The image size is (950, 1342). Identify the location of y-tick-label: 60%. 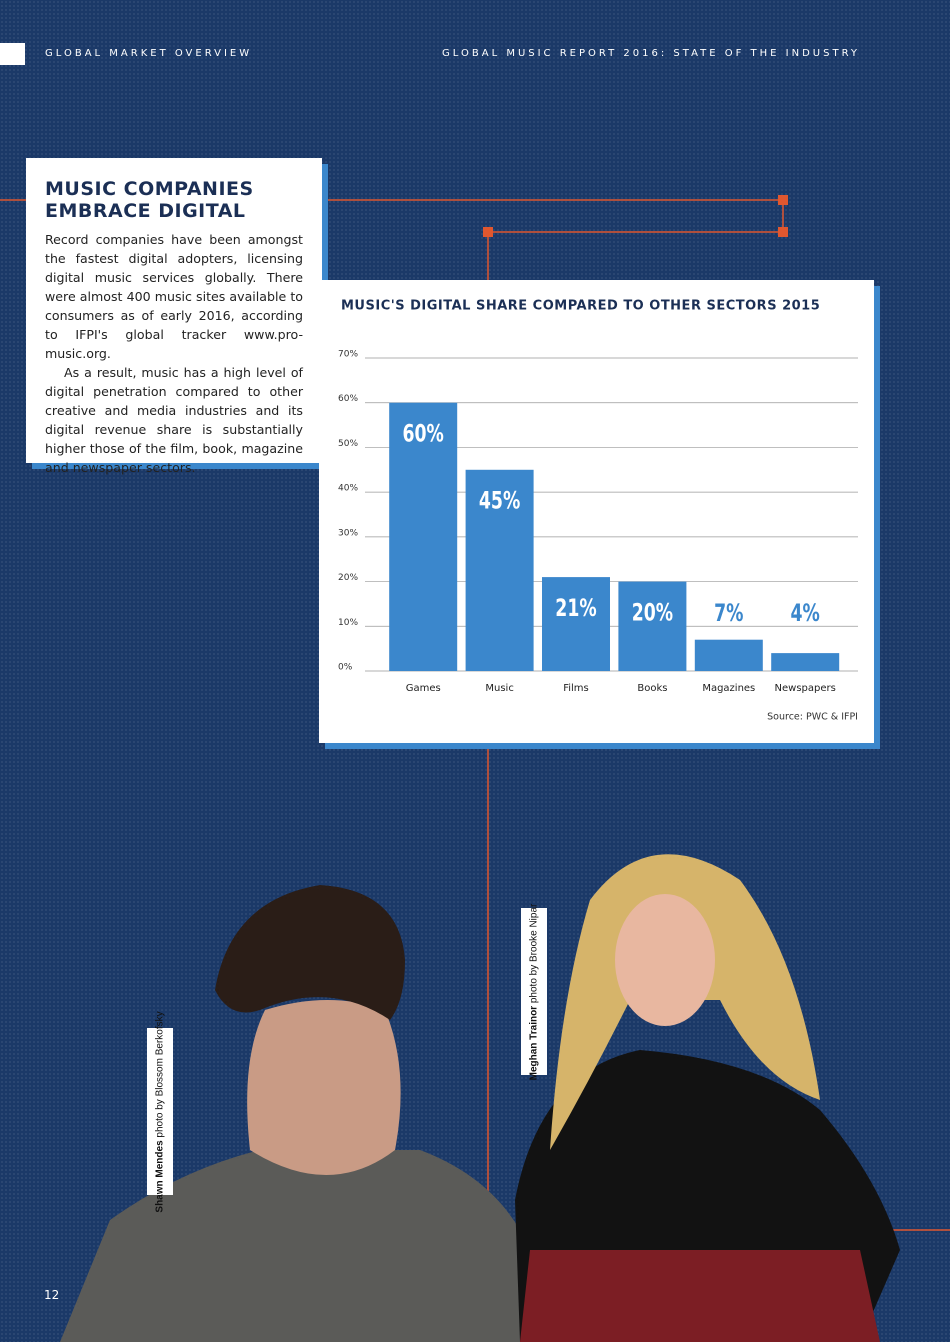
(348, 399).